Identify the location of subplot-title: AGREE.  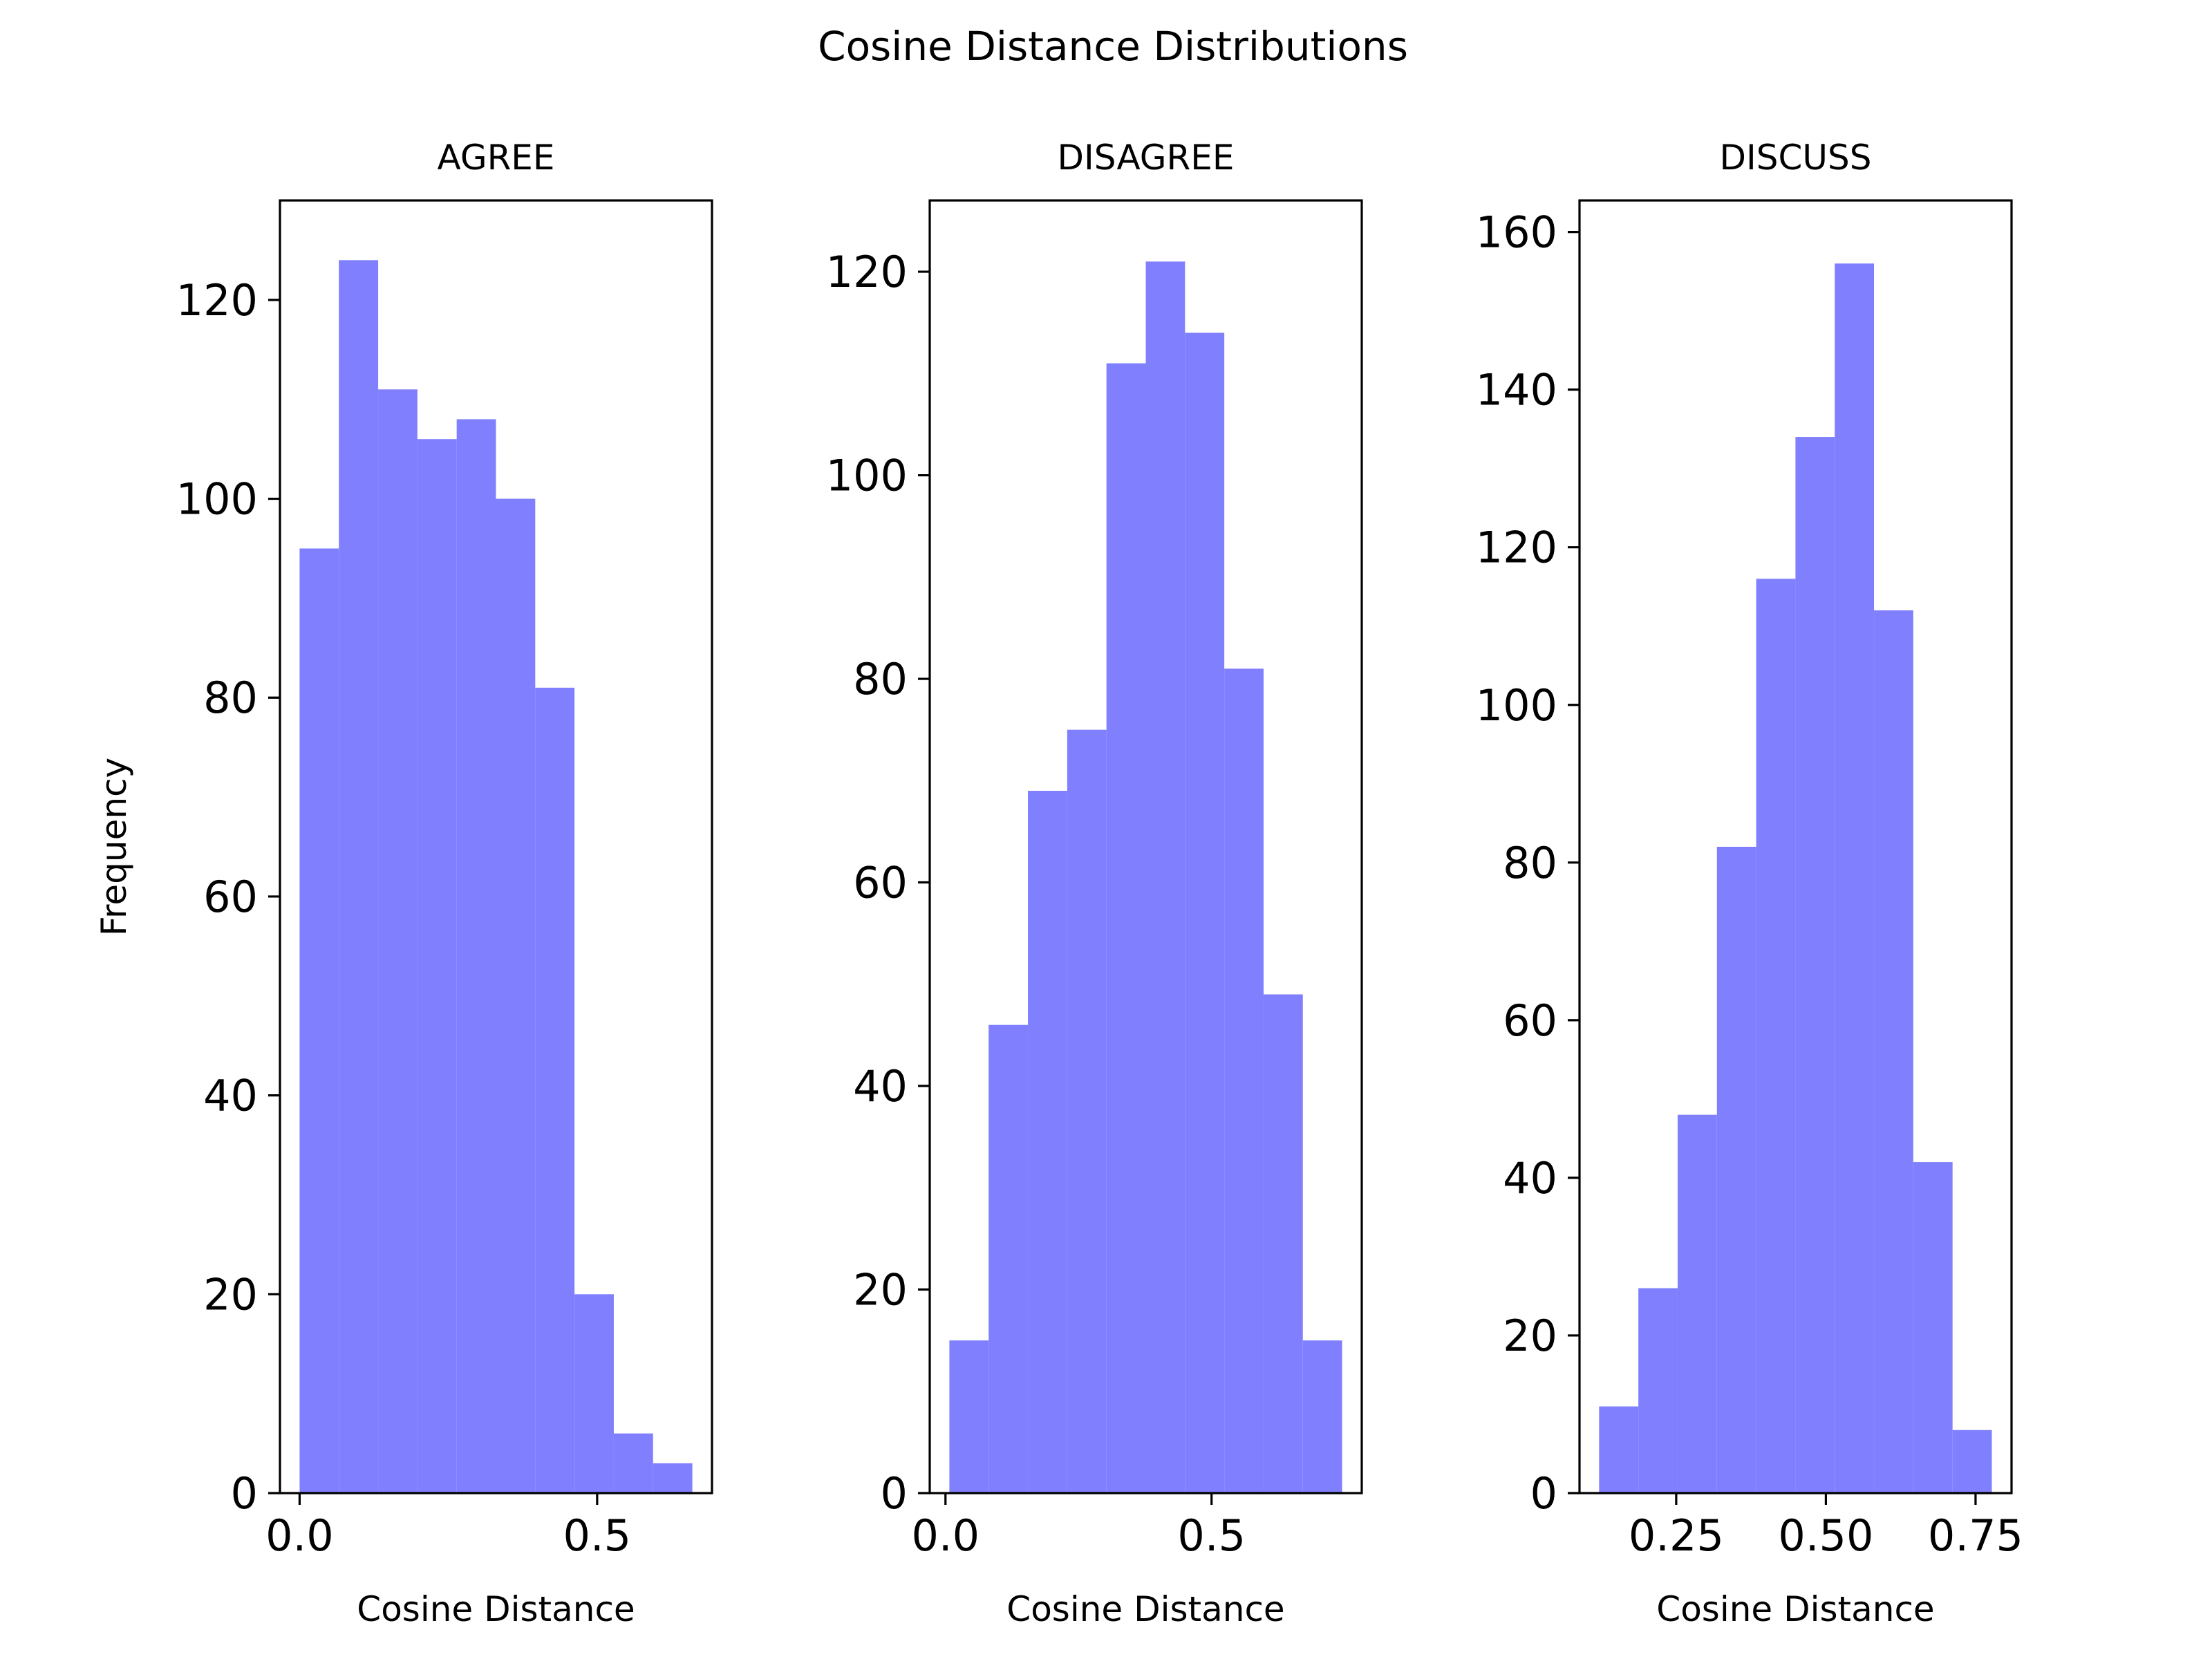
(496, 158).